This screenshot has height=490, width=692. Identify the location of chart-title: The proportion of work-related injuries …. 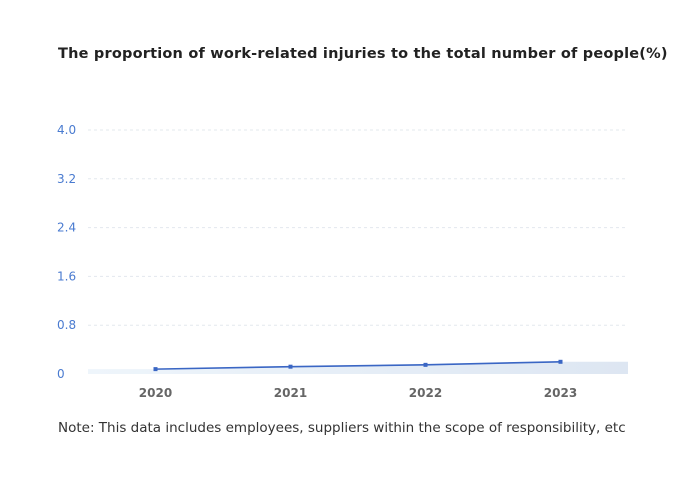
(363, 54).